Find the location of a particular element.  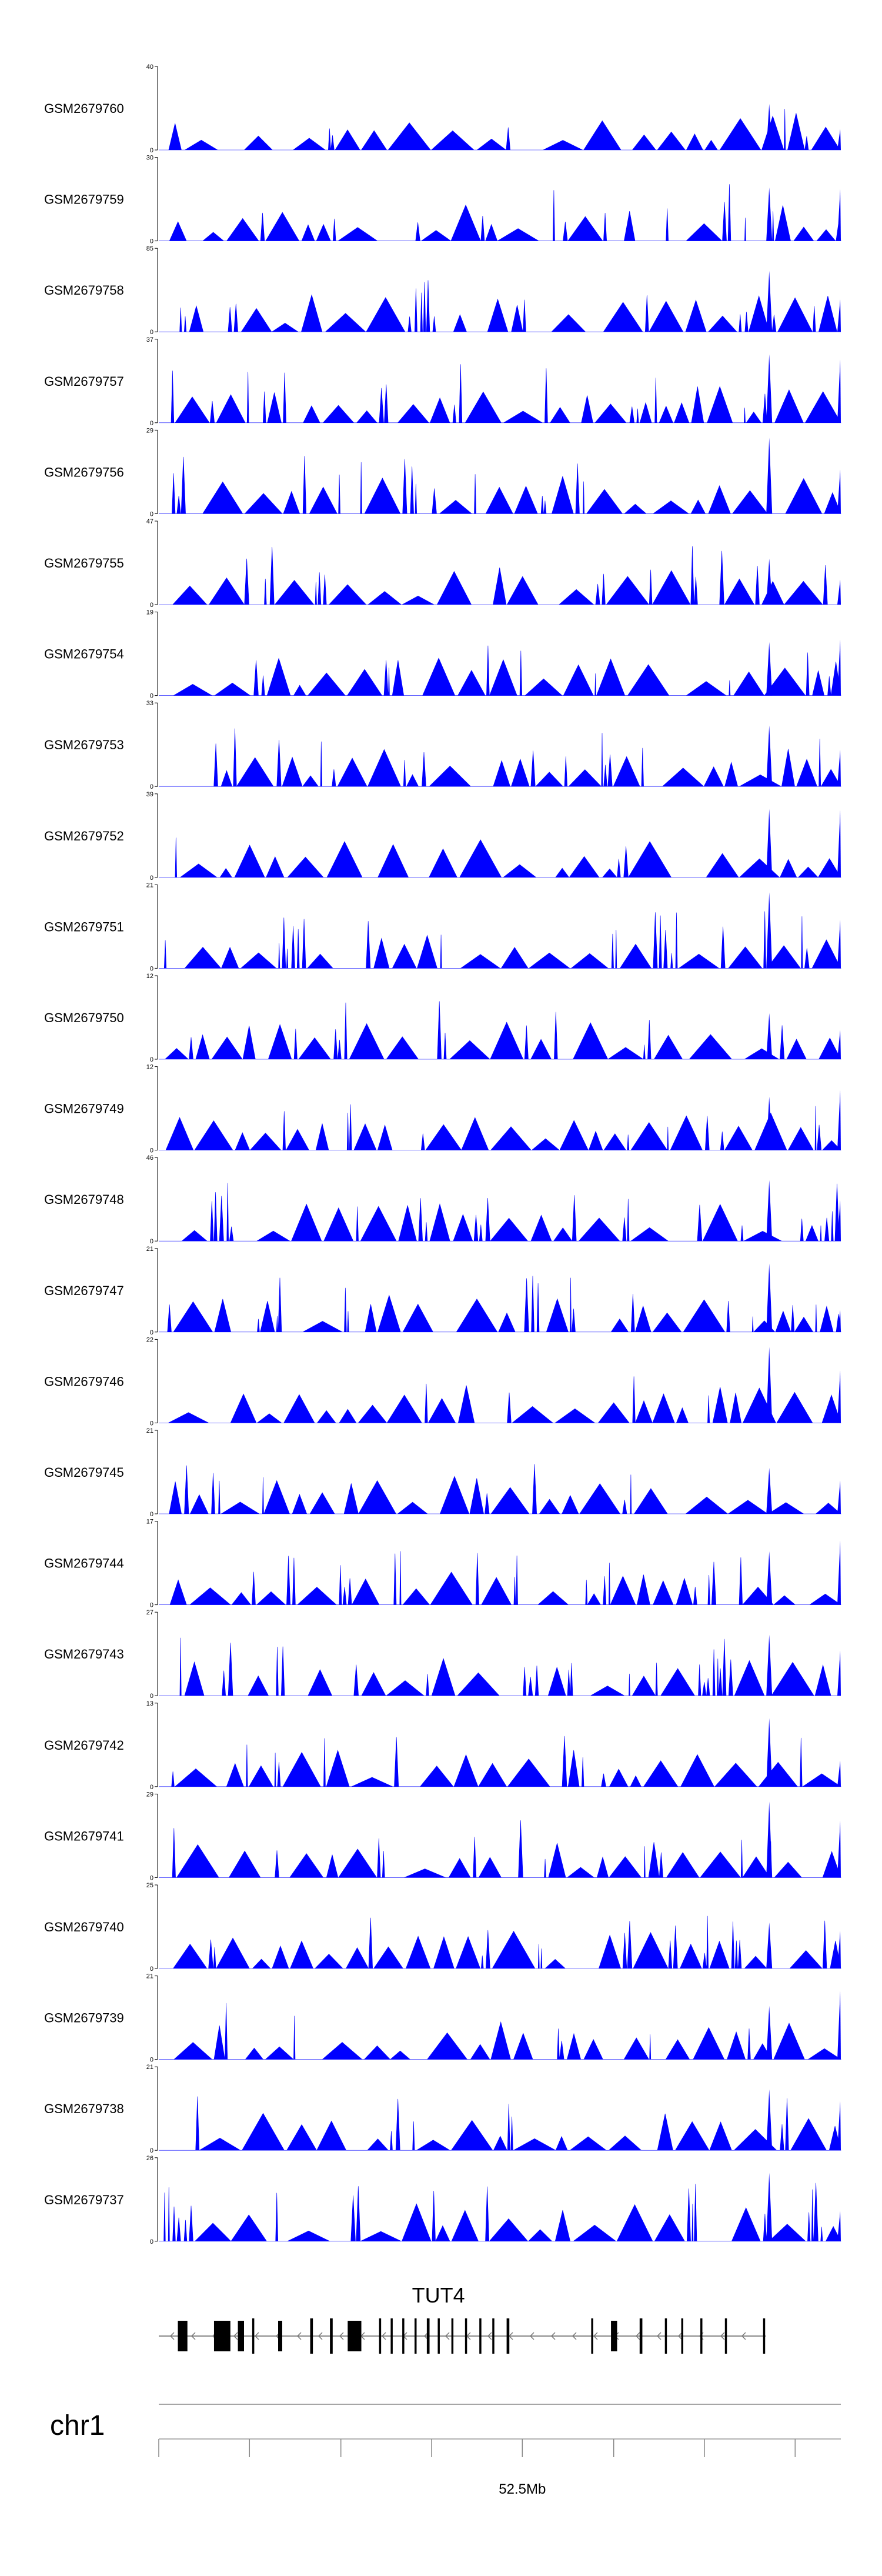

track-label: GSM2679745 is located at coordinates (84, 1472).